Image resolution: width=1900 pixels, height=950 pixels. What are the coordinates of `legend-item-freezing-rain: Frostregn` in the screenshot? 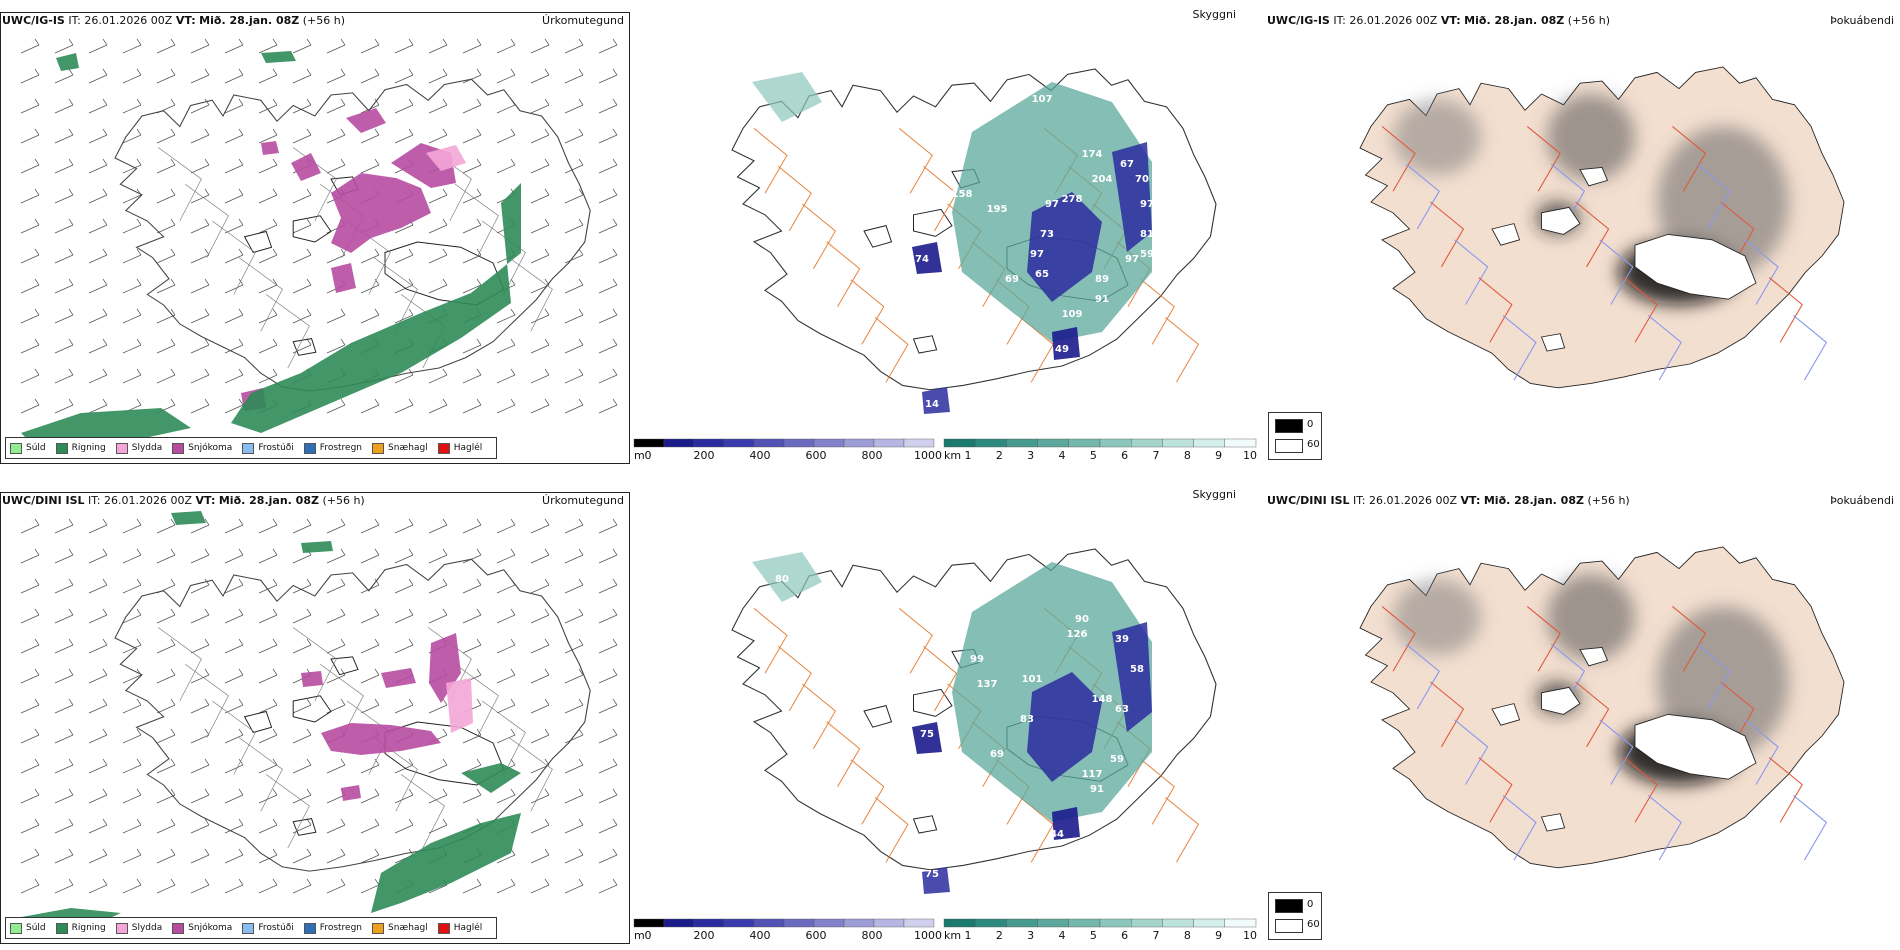 It's located at (332, 448).